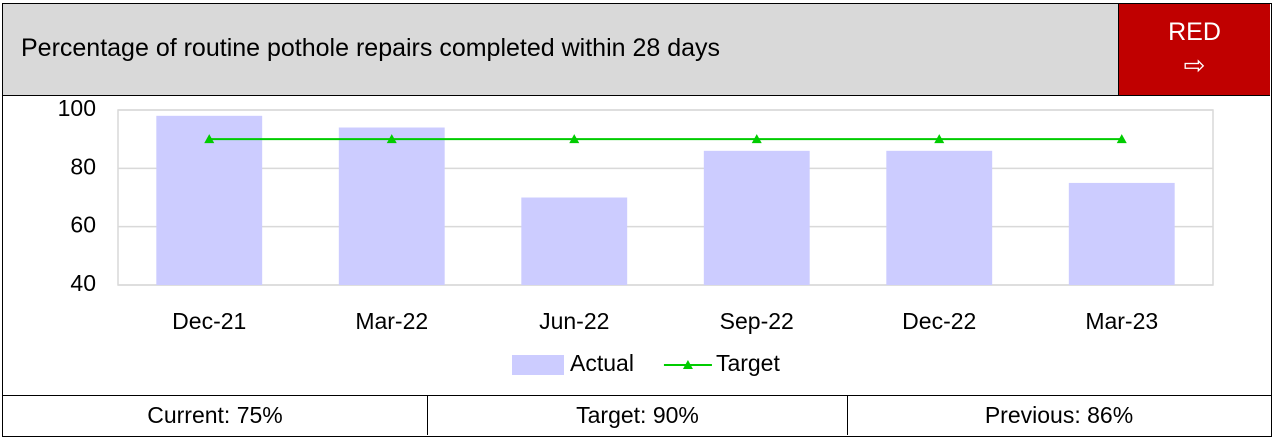  What do you see at coordinates (1194, 65) in the screenshot?
I see `arrow-icon: ⇨` at bounding box center [1194, 65].